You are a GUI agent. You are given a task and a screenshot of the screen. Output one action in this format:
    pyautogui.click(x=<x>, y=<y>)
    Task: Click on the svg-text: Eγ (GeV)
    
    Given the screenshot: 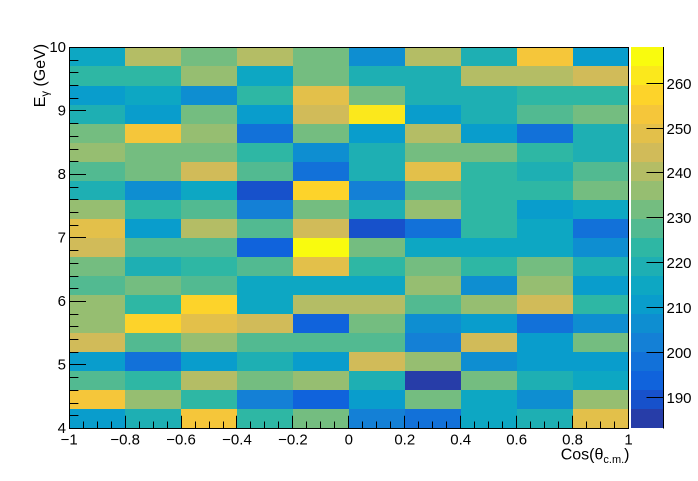 What is the action you would take?
    pyautogui.click(x=42, y=75)
    